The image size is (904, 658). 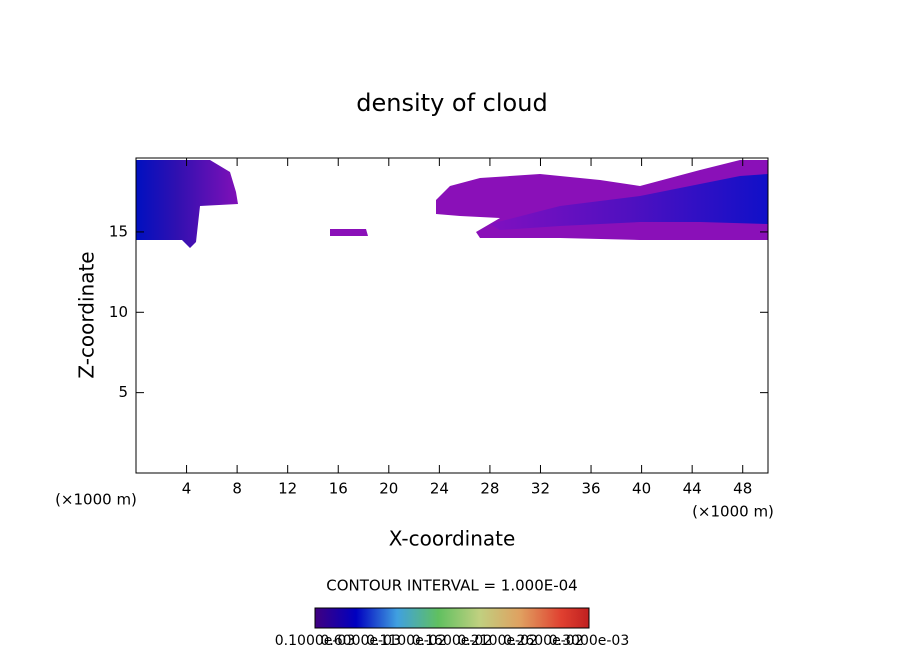 What do you see at coordinates (237, 489) in the screenshot?
I see `x-tick-label: 8` at bounding box center [237, 489].